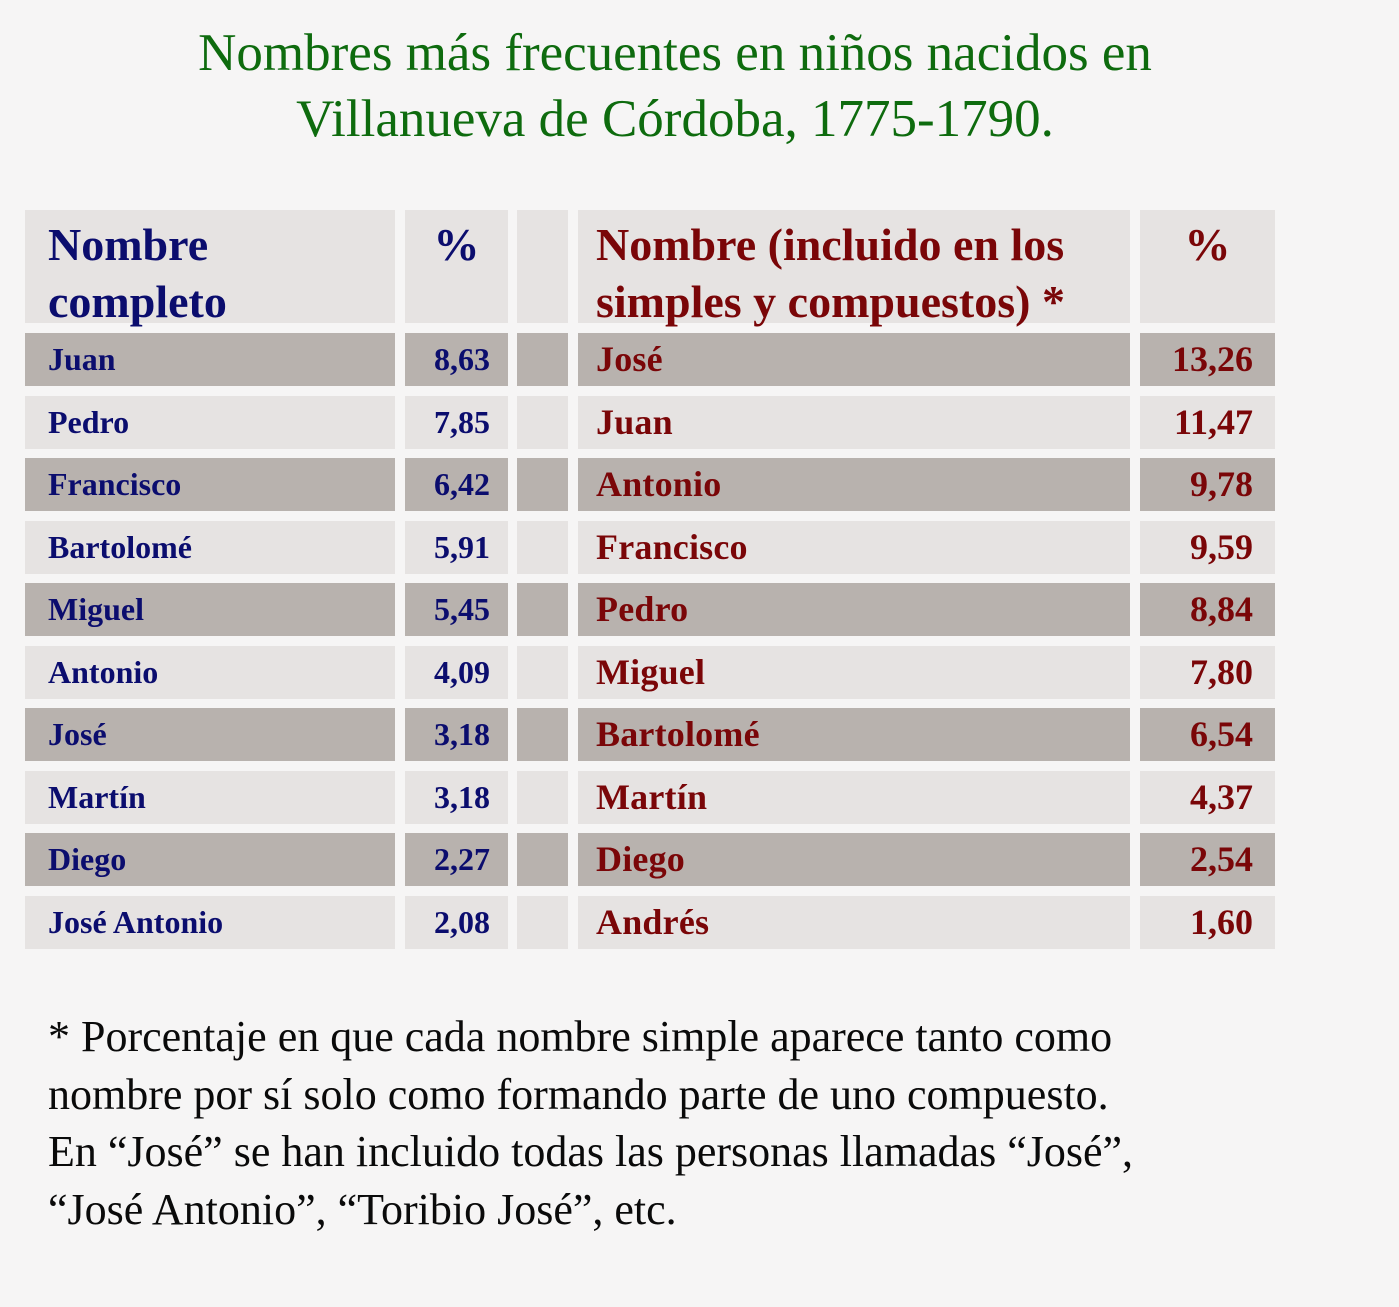 Image resolution: width=1399 pixels, height=1307 pixels. I want to click on right-name-cell: Antonio, so click(854, 484).